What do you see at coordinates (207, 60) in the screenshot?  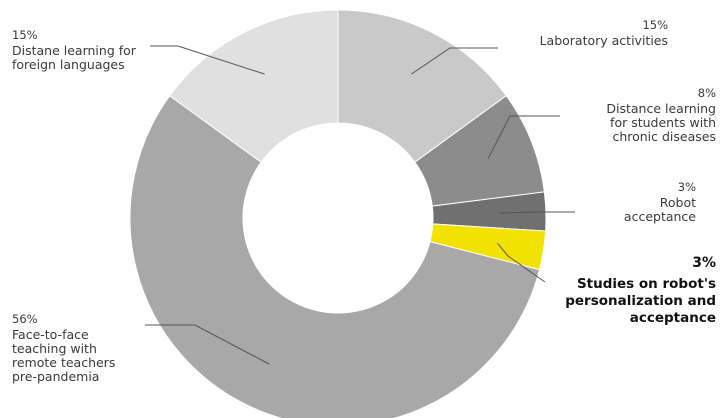 I see `leader-line-foreign-languages` at bounding box center [207, 60].